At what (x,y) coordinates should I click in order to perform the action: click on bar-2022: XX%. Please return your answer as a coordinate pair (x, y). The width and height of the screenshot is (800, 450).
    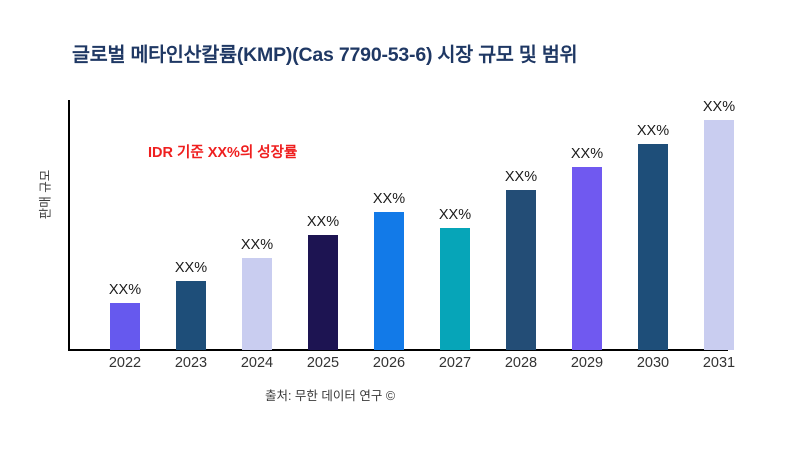
    Looking at the image, I should click on (125, 316).